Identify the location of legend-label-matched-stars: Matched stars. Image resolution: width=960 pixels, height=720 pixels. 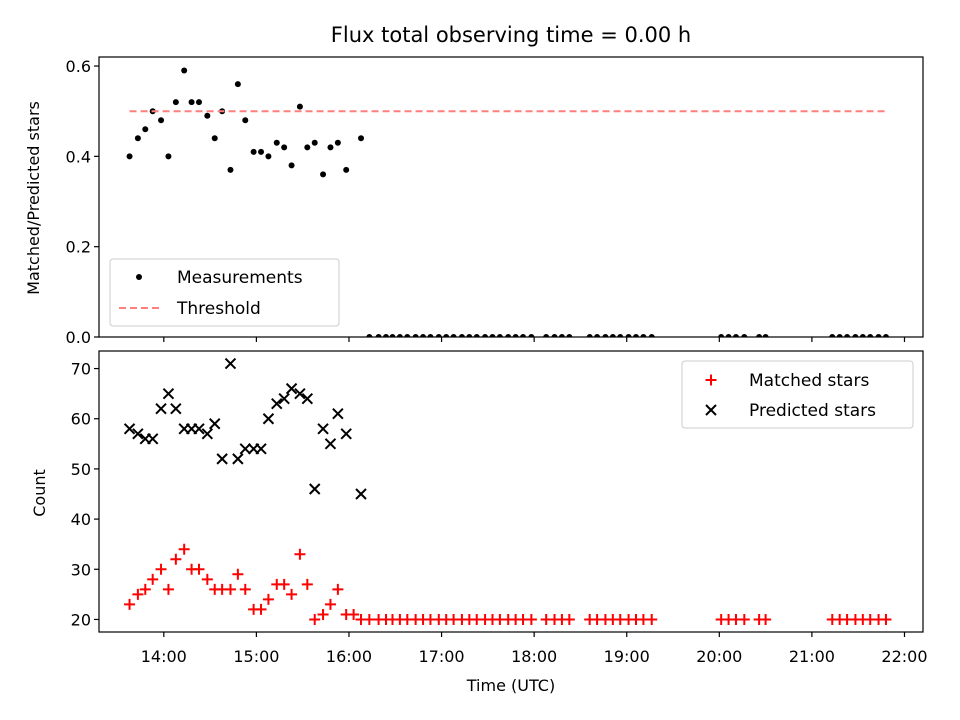
(809, 381).